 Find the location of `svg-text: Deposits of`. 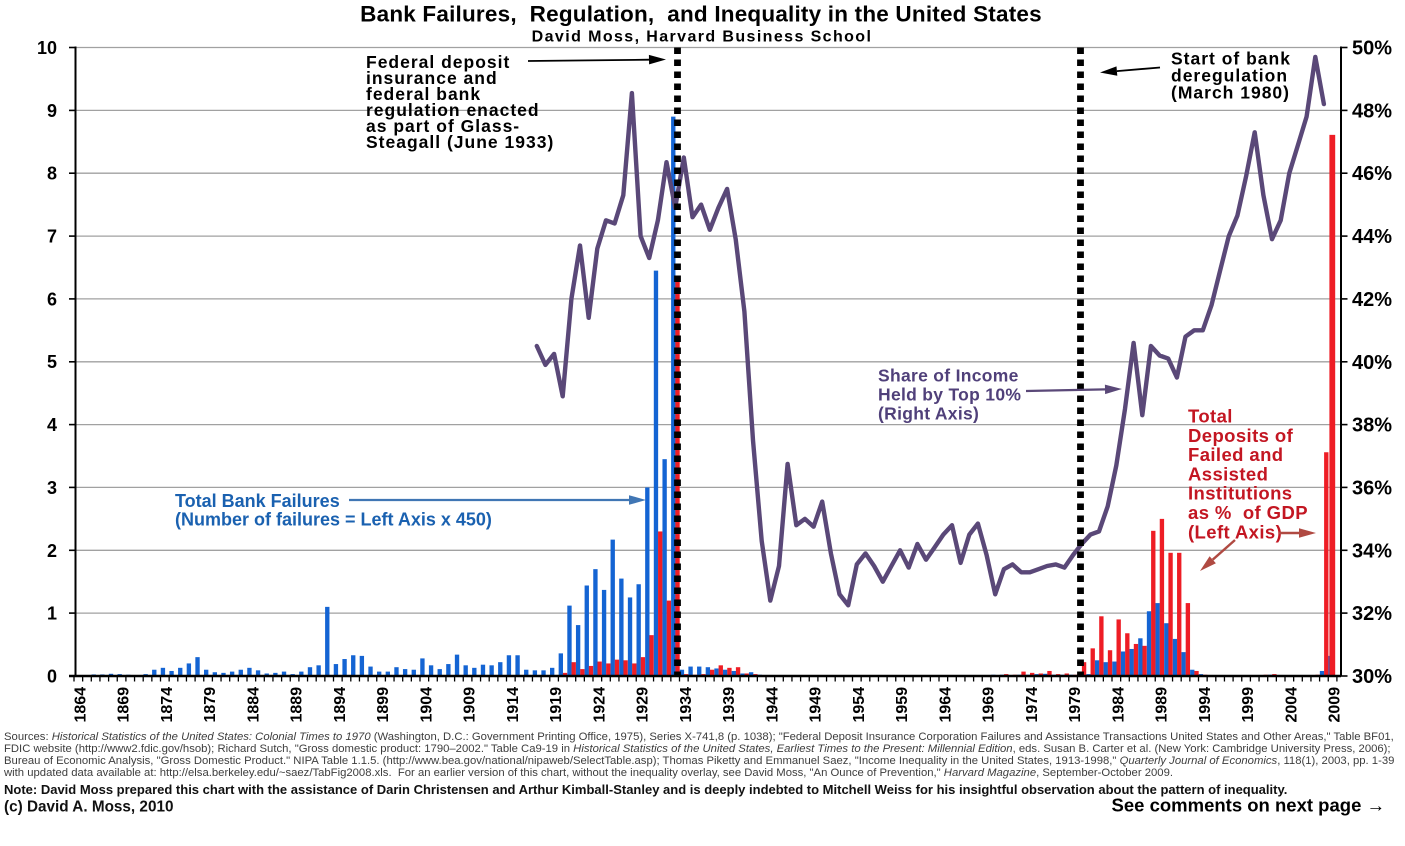

svg-text: Deposits of is located at coordinates (1241, 435).